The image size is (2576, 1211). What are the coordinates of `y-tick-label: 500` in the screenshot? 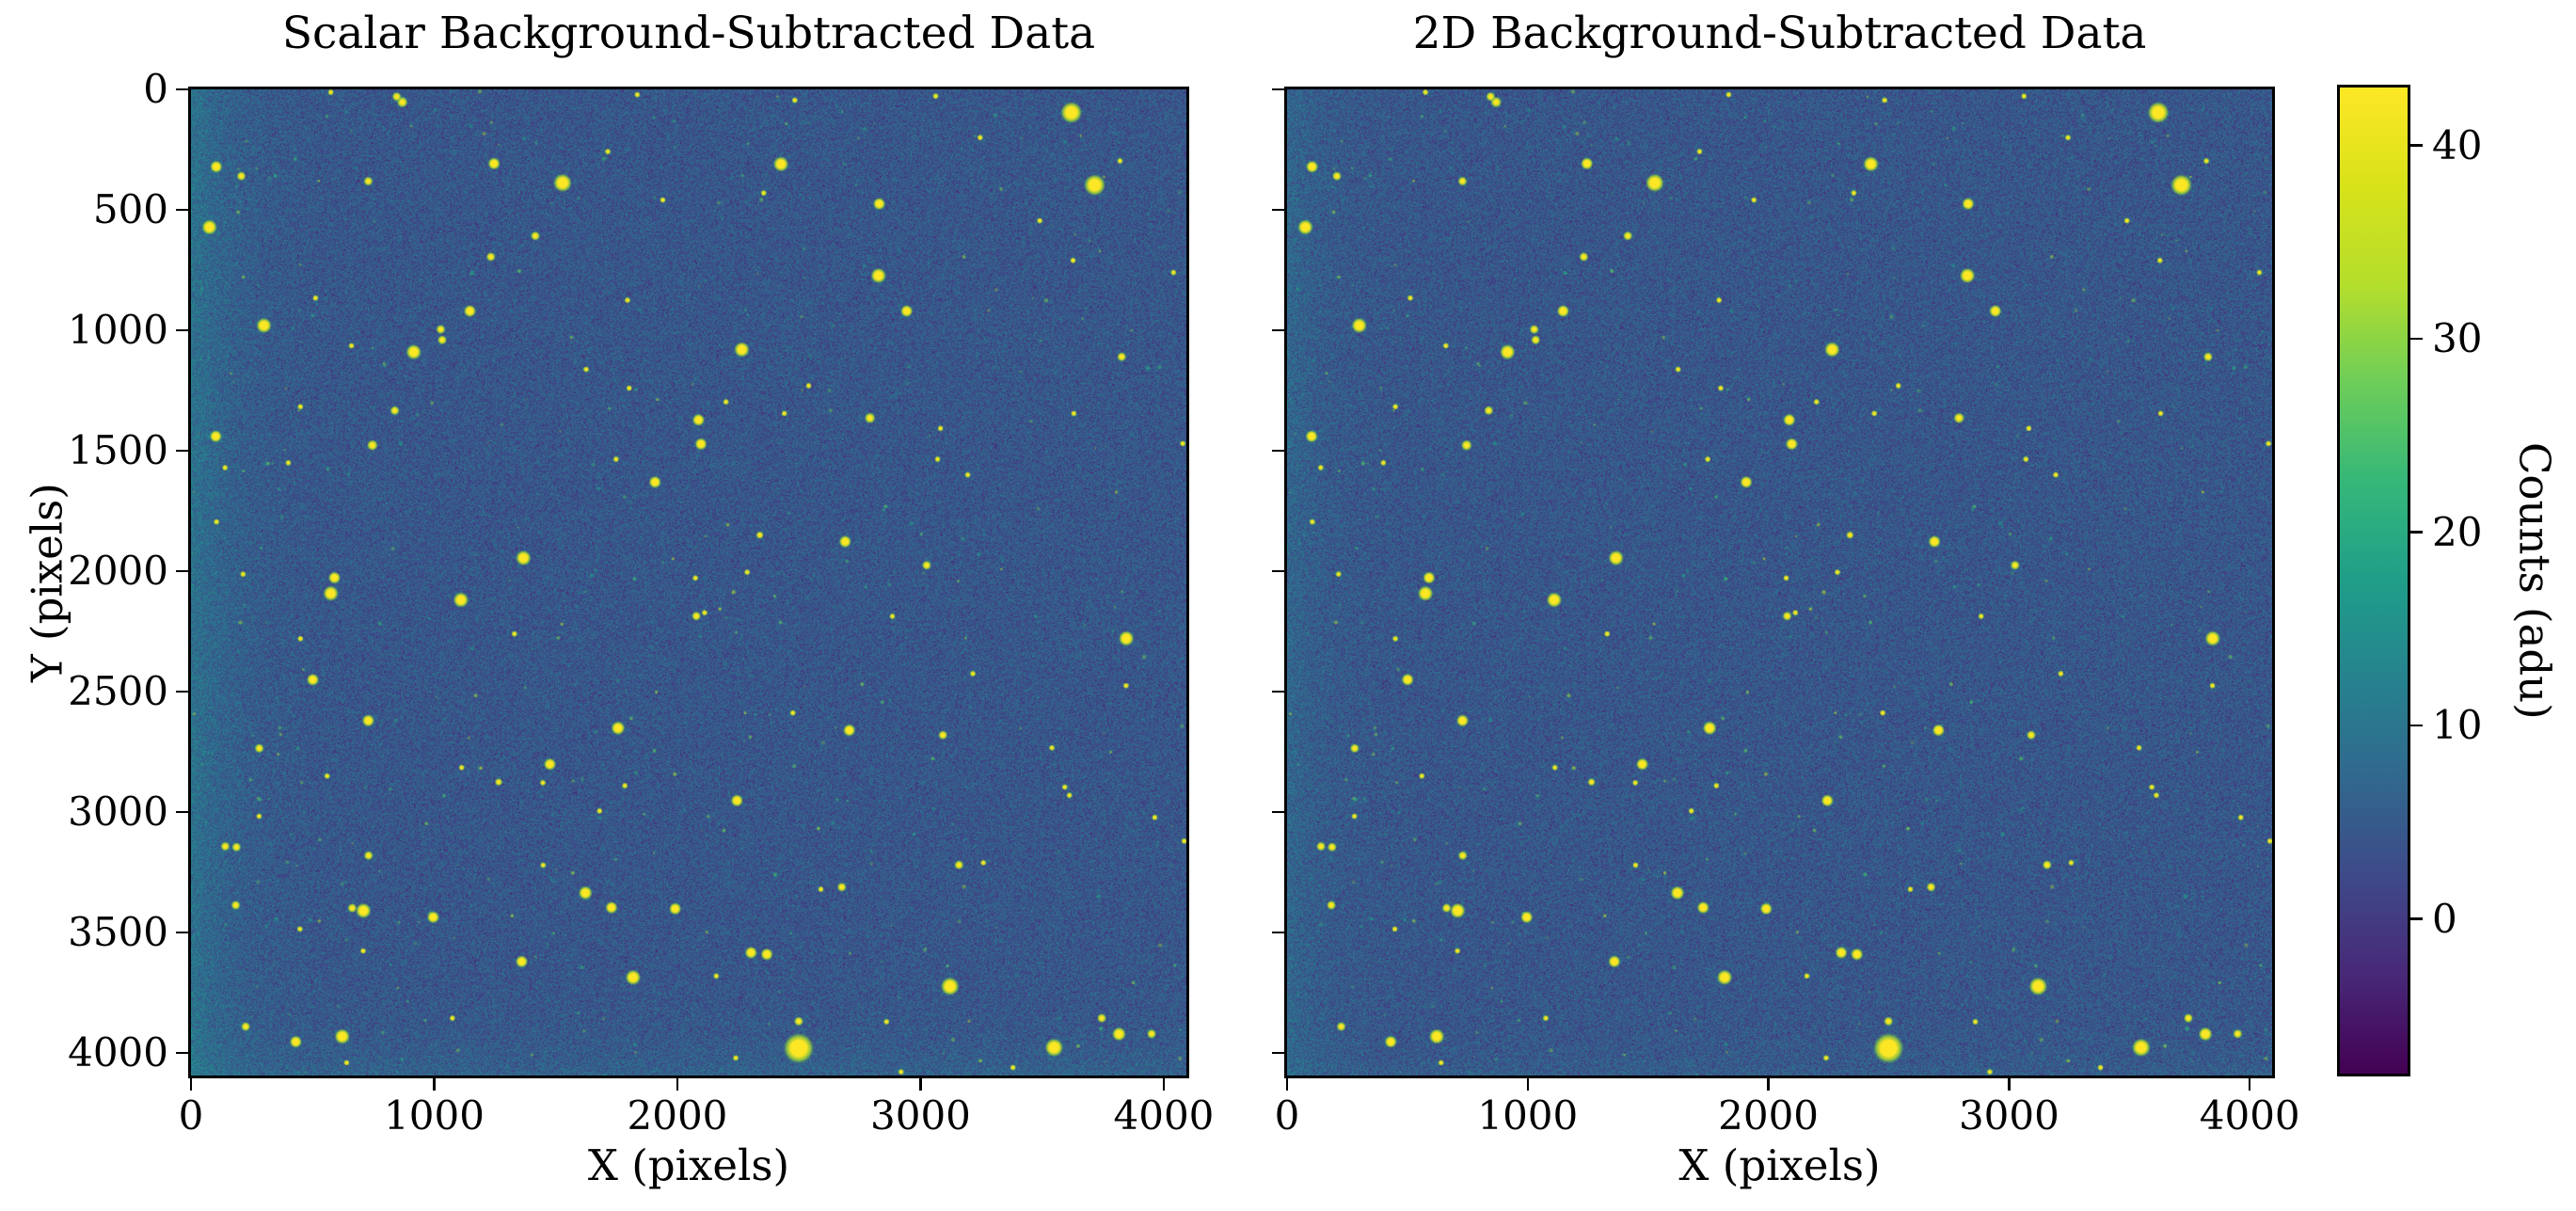 It's located at (130, 209).